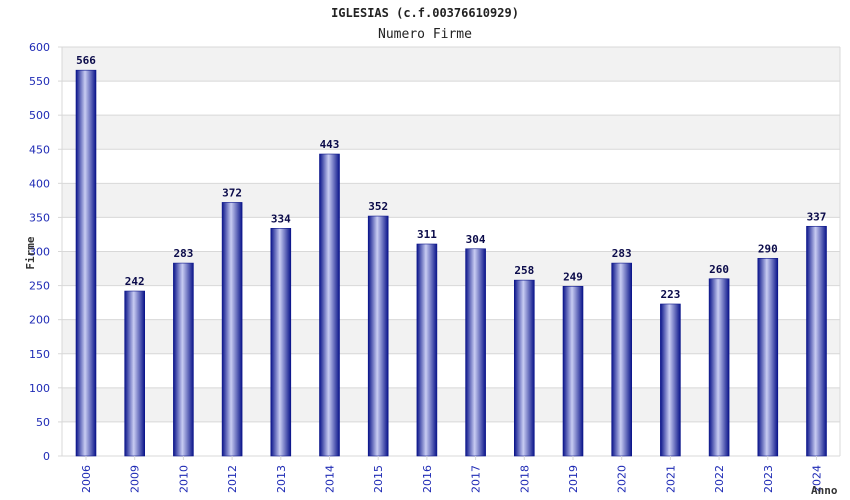 This screenshot has width=850, height=500. What do you see at coordinates (39, 149) in the screenshot?
I see `y-tick-label: 450` at bounding box center [39, 149].